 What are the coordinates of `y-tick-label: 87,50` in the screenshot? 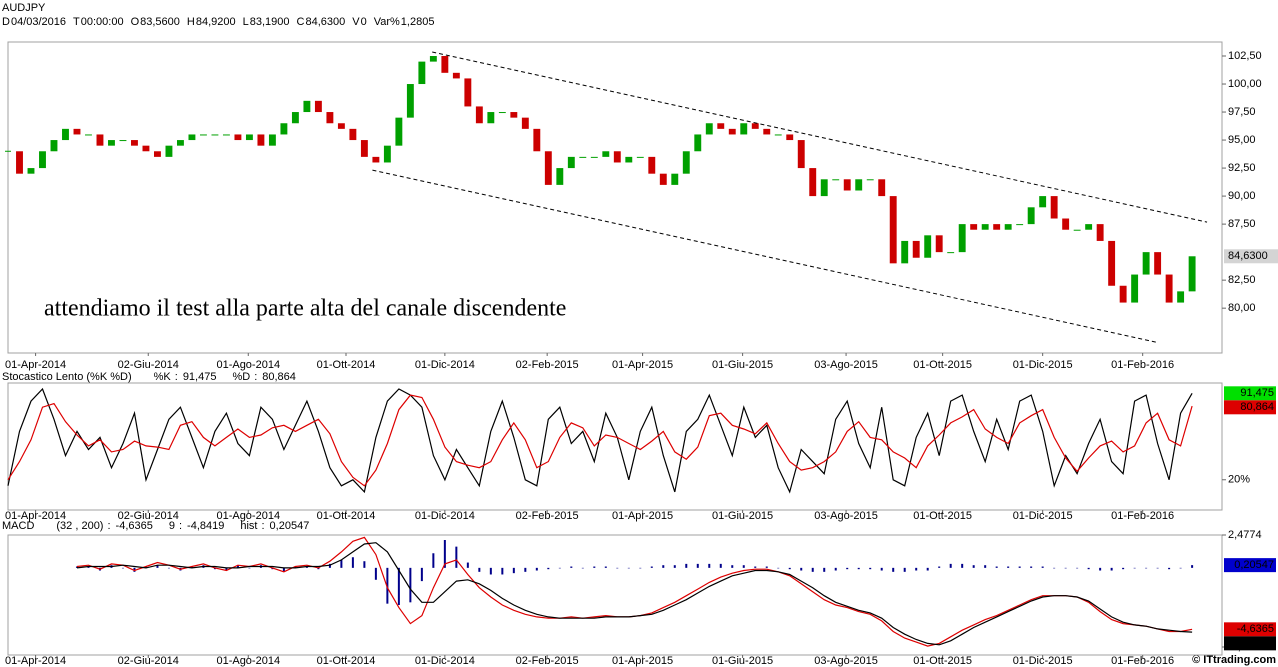 It's located at (1242, 224).